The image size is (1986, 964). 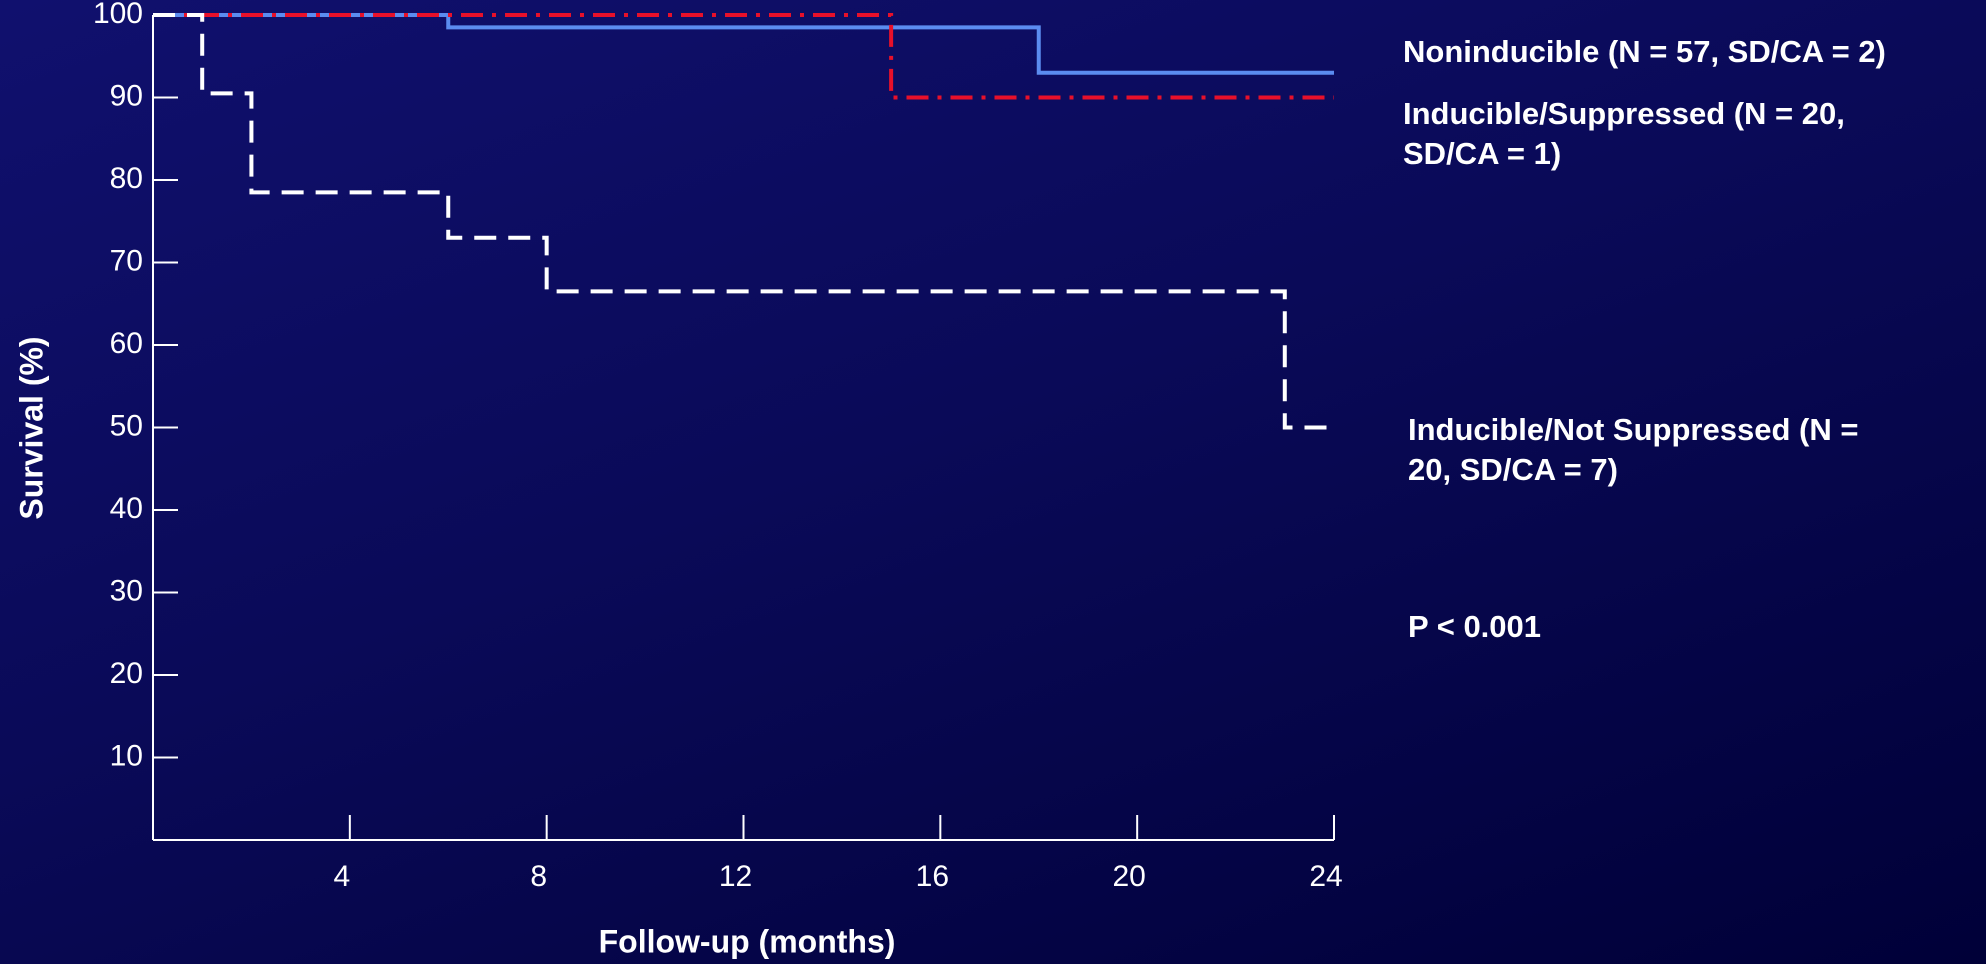 I want to click on y-tick-label: 50, so click(x=126, y=425).